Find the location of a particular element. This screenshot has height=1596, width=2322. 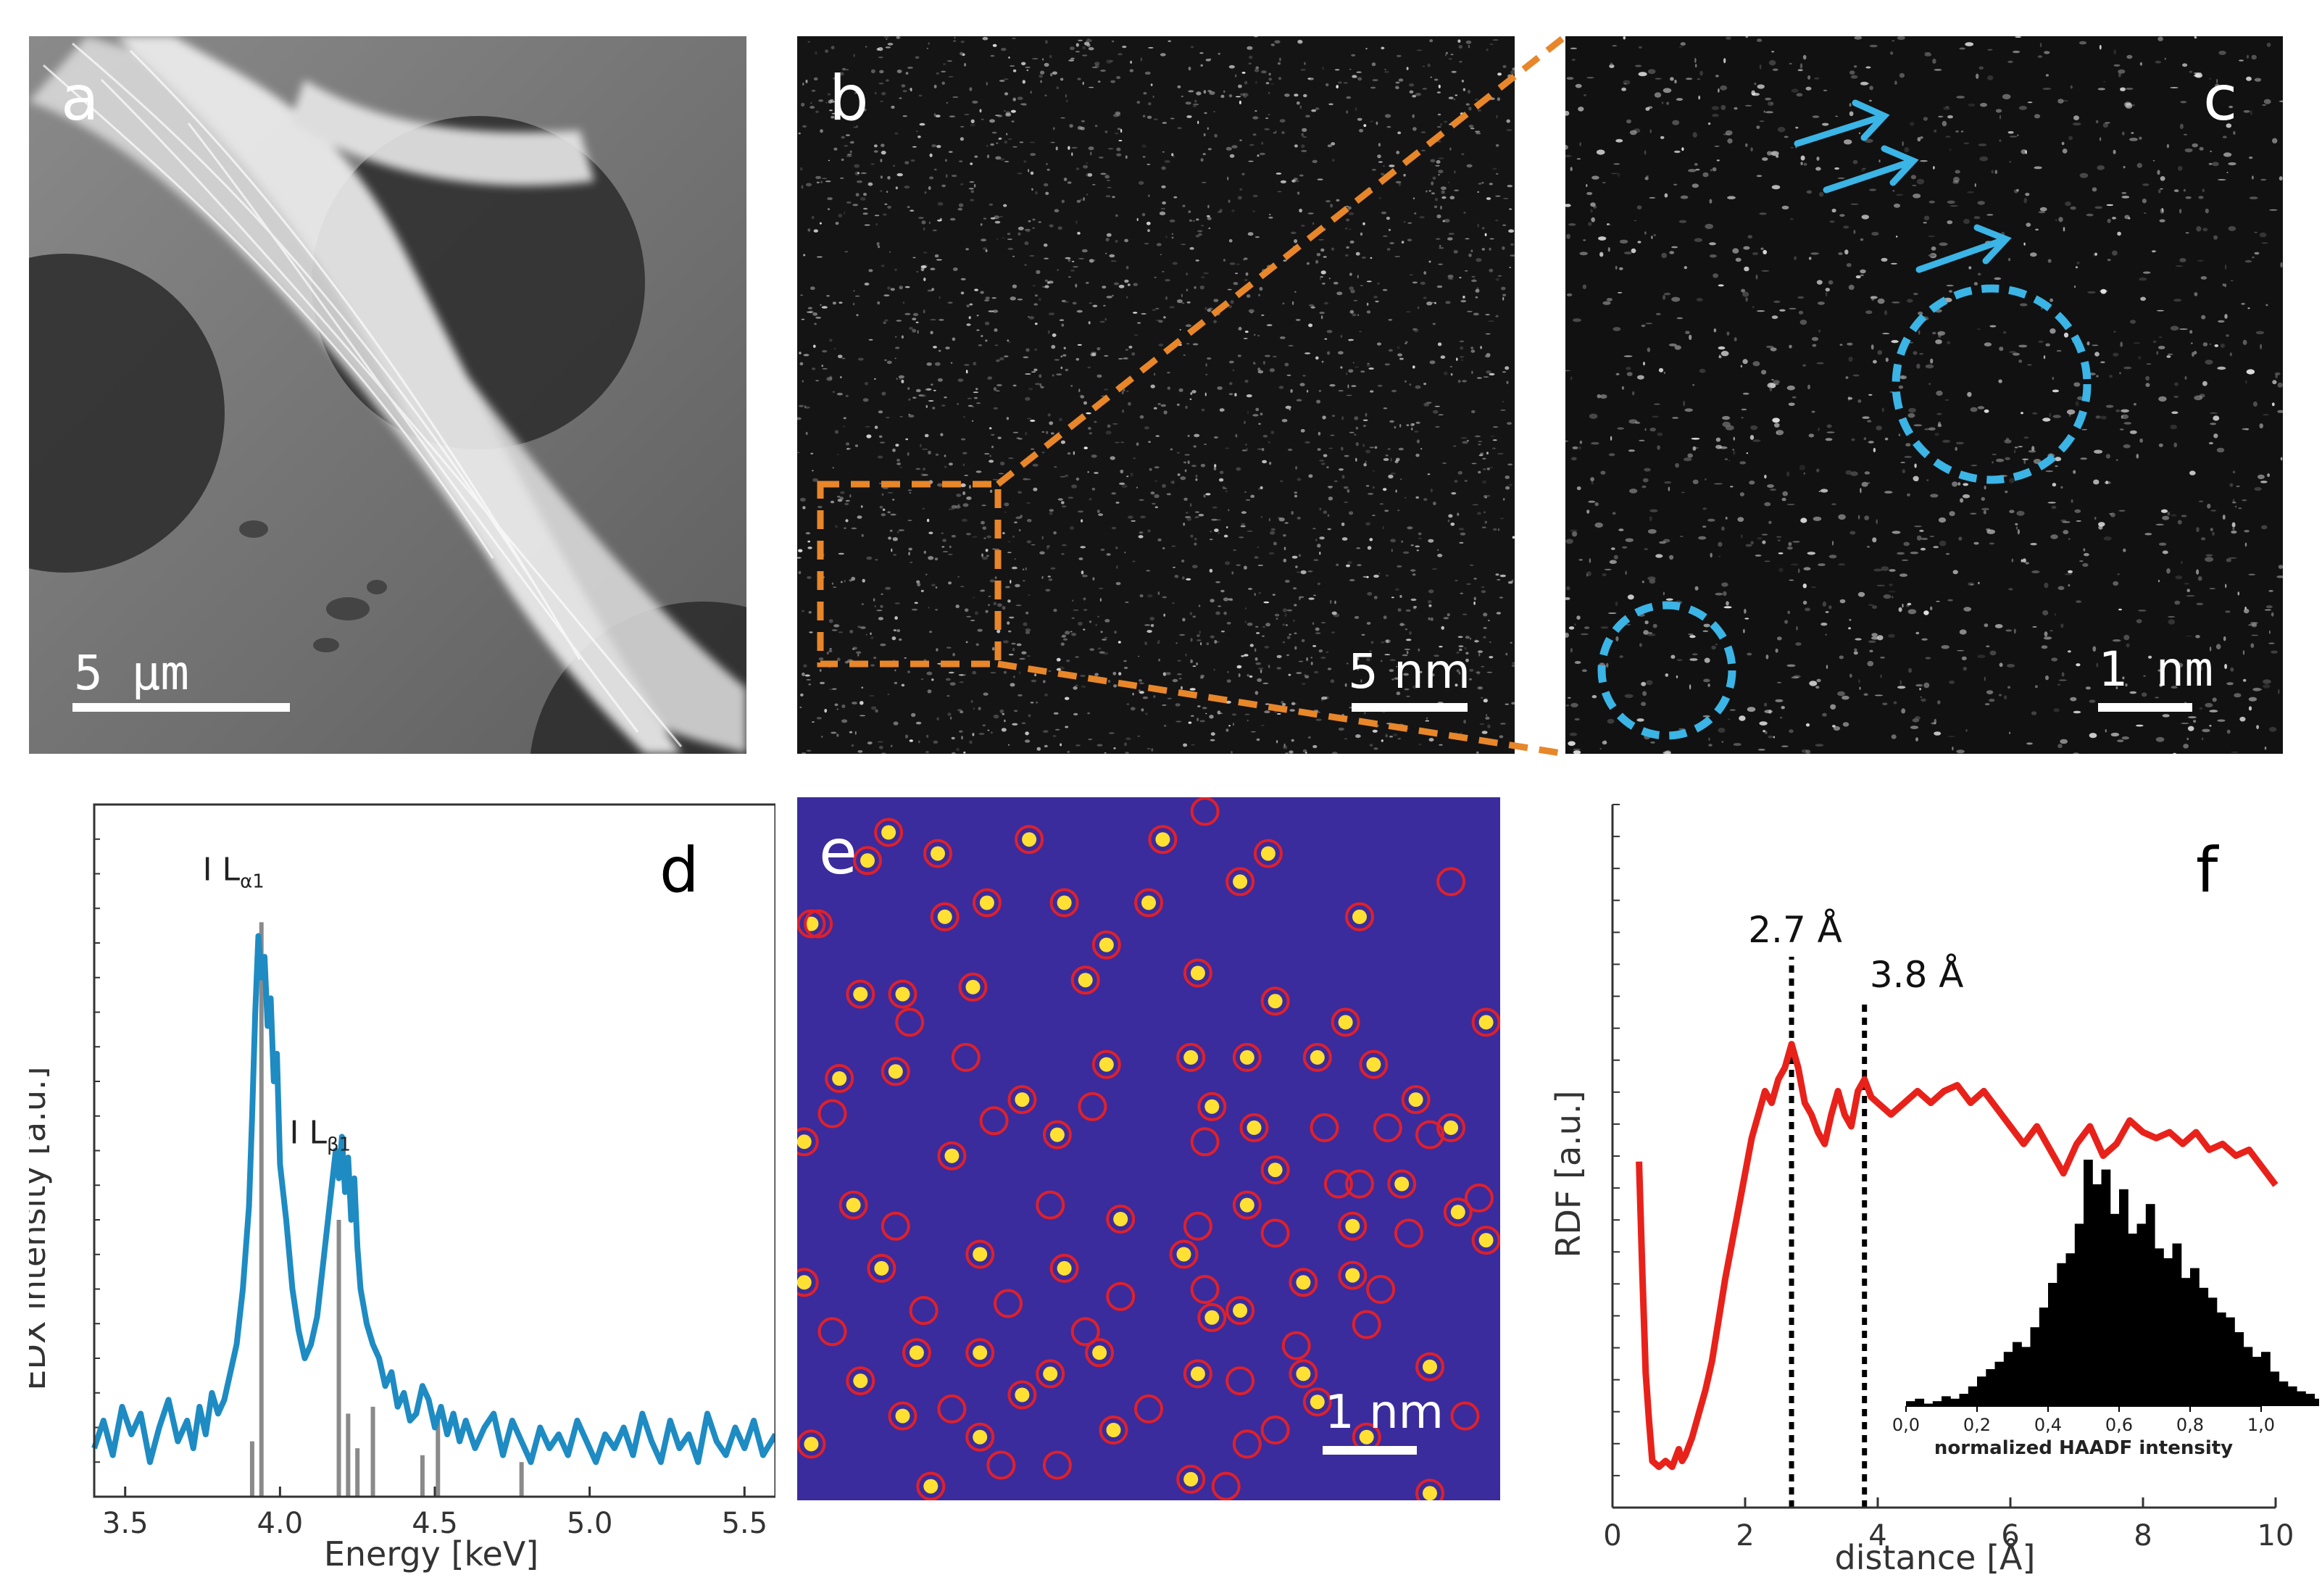

panel-a-label: a is located at coordinates (80, 98).